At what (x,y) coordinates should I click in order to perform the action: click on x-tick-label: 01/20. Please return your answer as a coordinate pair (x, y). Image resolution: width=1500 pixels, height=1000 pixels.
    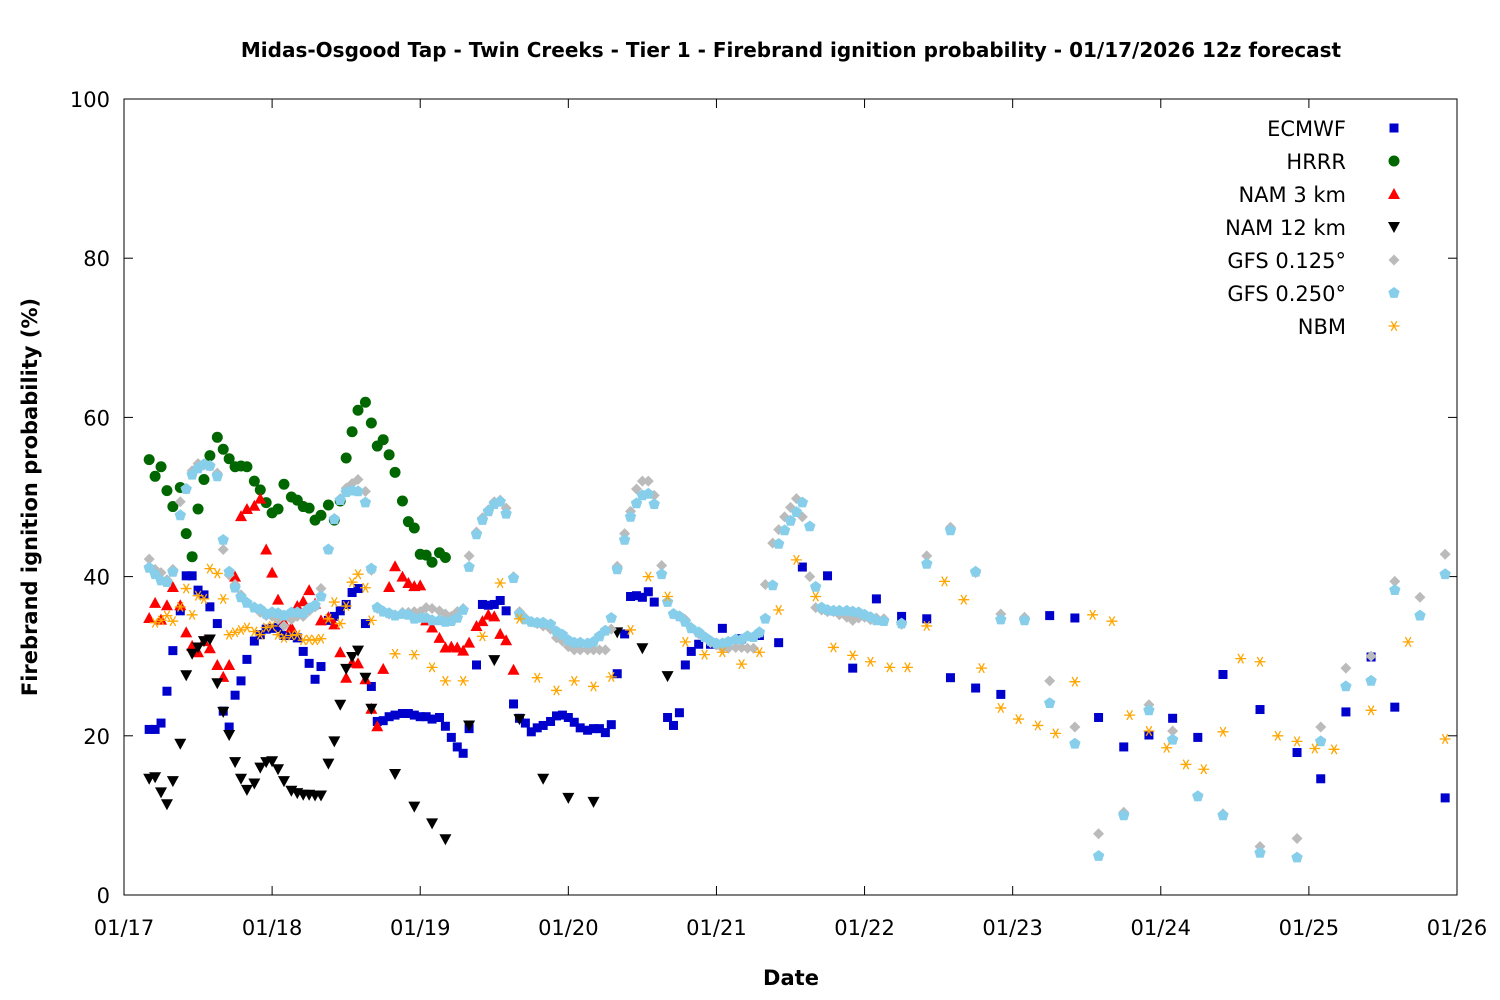
    Looking at the image, I should click on (568, 928).